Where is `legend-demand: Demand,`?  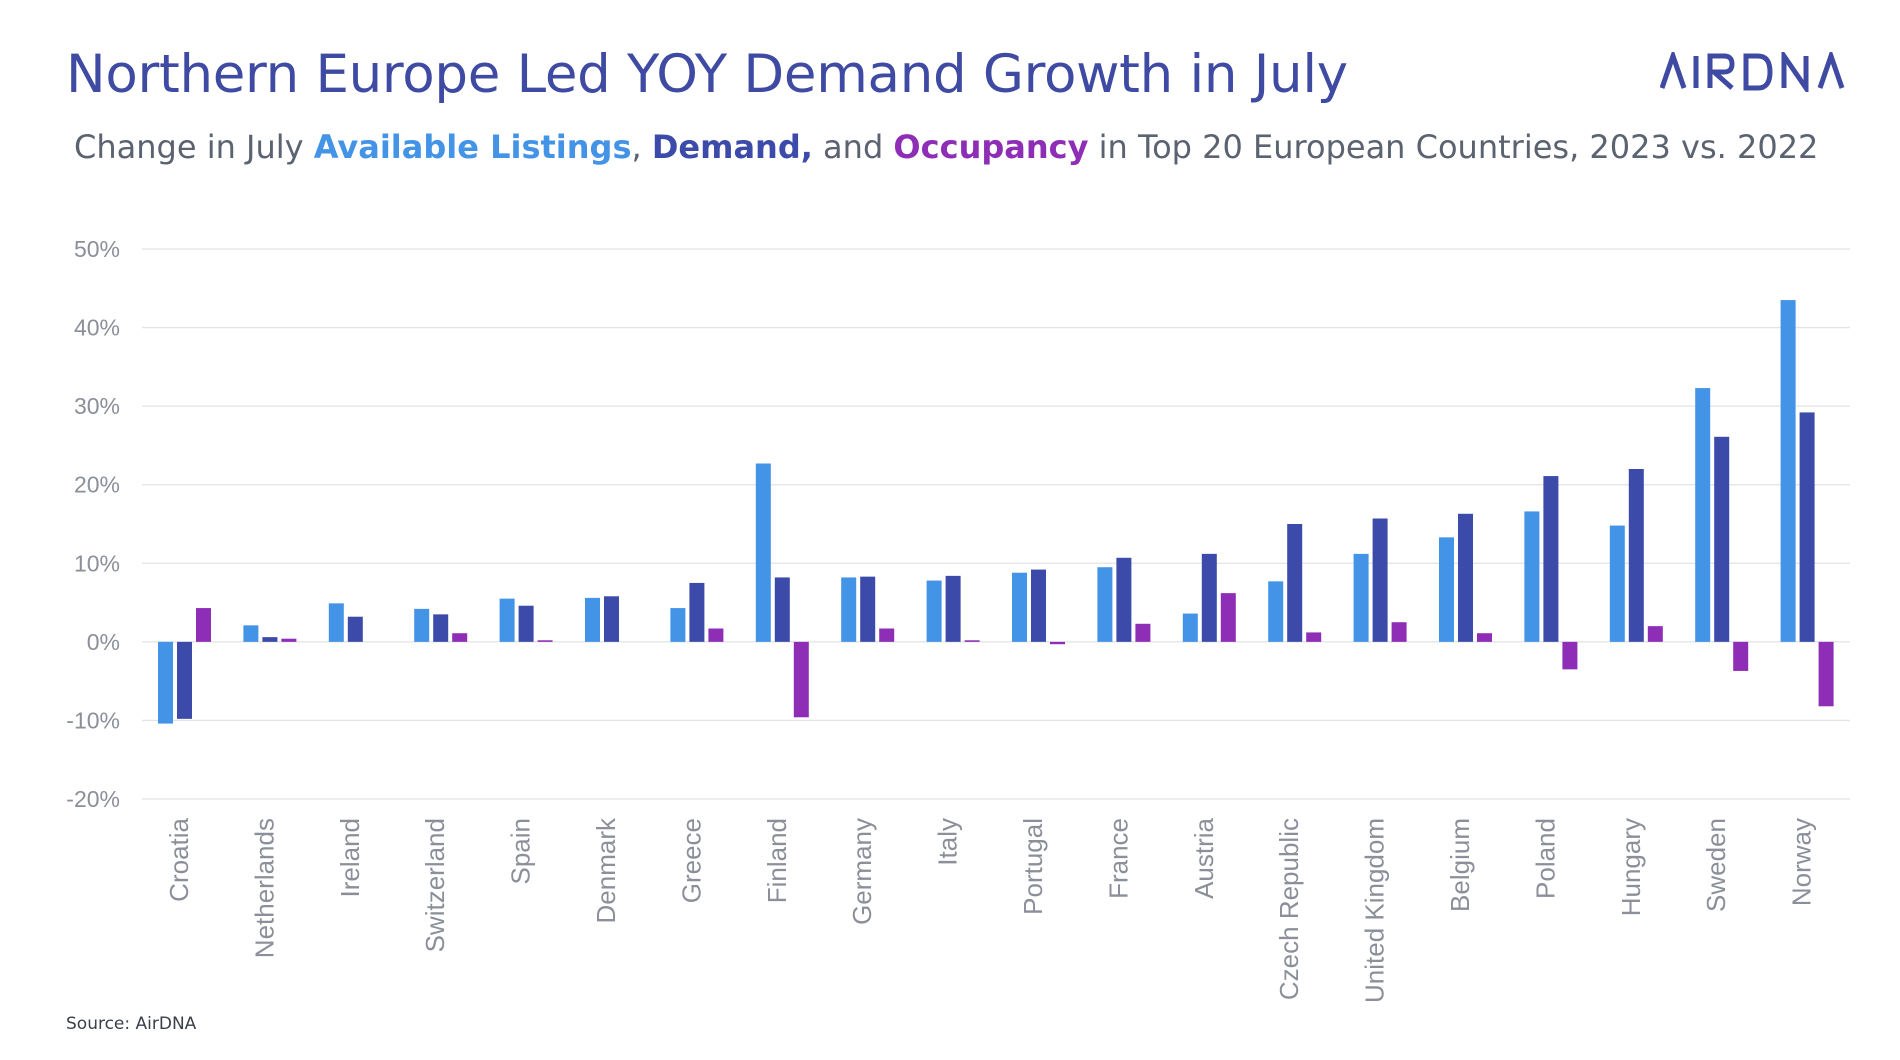 legend-demand: Demand, is located at coordinates (732, 147).